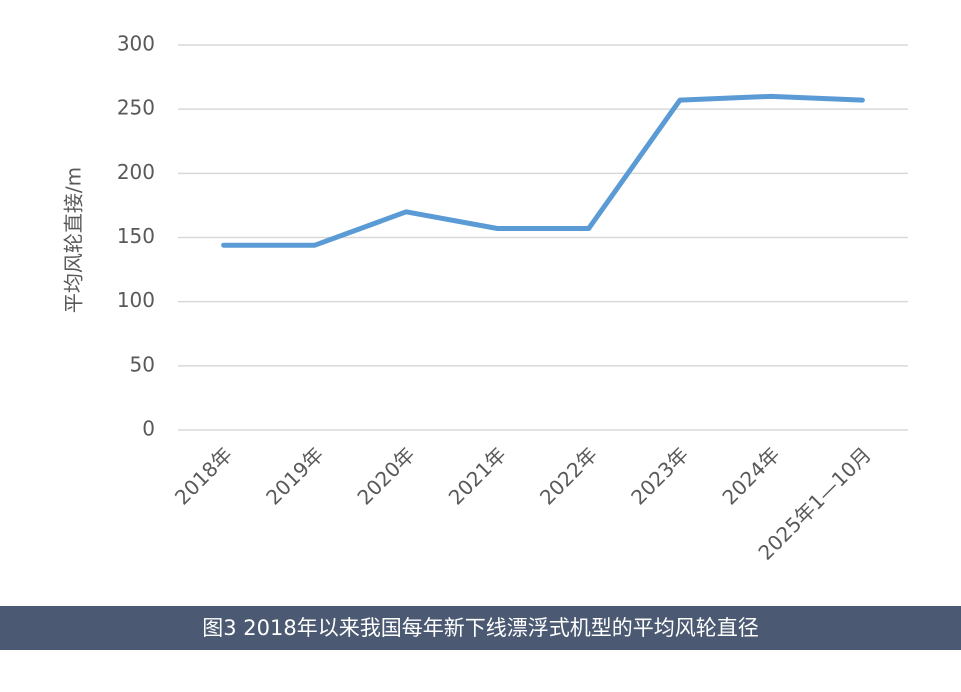 The image size is (961, 692). What do you see at coordinates (136, 108) in the screenshot?
I see `y-tick-label: 250` at bounding box center [136, 108].